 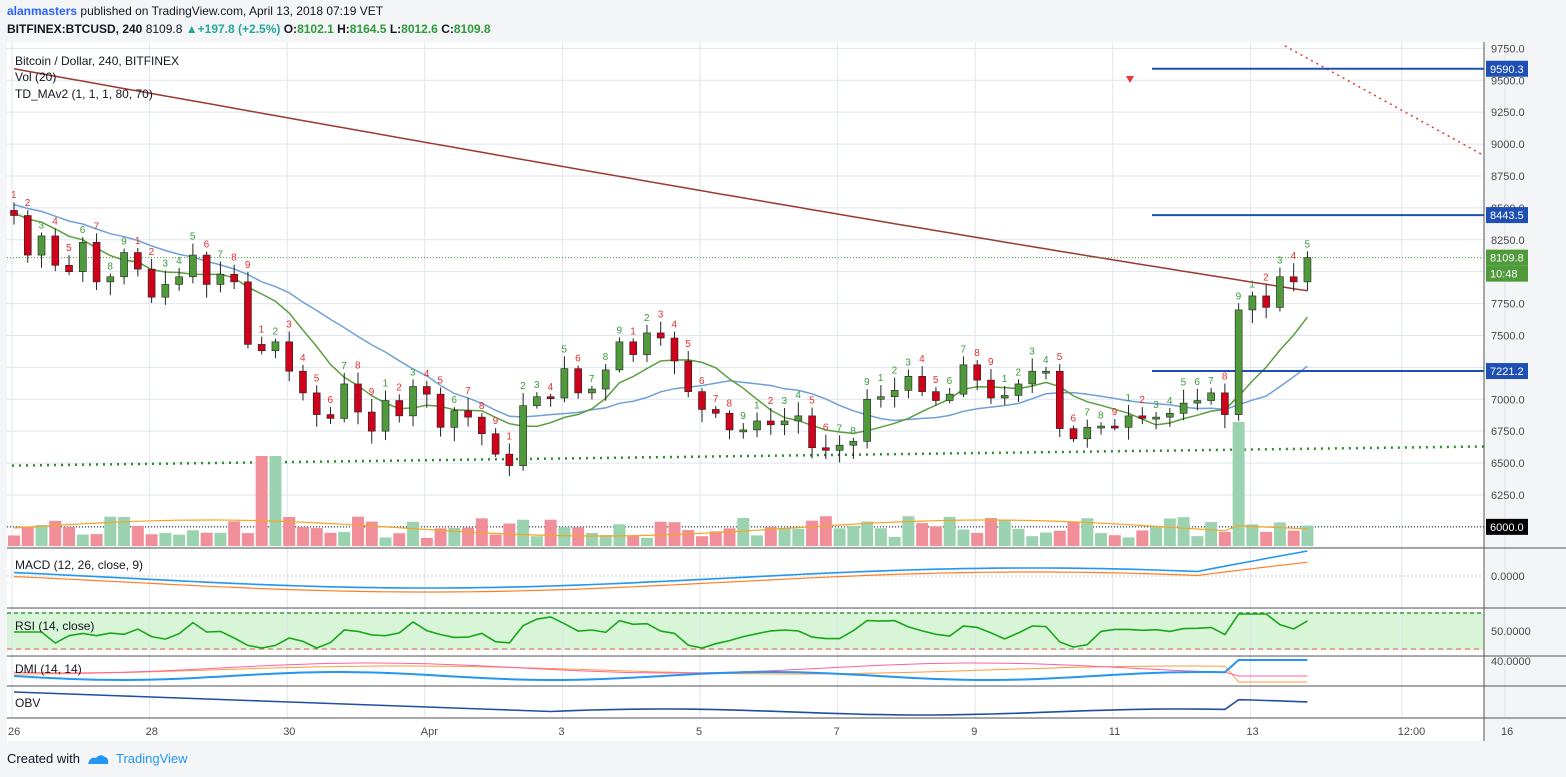 What do you see at coordinates (48, 669) in the screenshot?
I see `dmi-title: DMI (14, 14)` at bounding box center [48, 669].